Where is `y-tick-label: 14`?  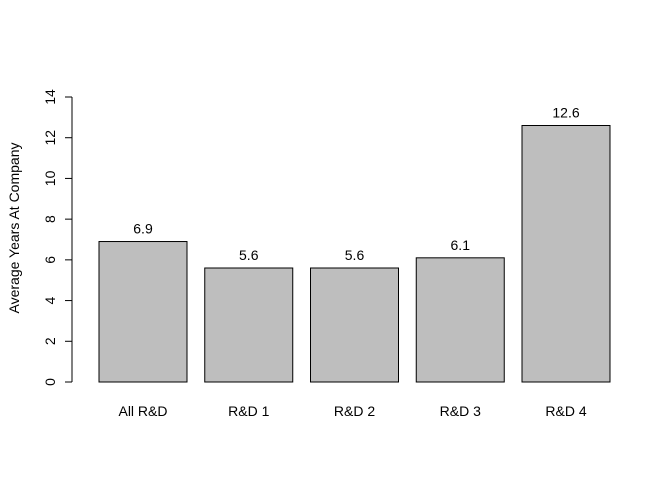 y-tick-label: 14 is located at coordinates (50, 97).